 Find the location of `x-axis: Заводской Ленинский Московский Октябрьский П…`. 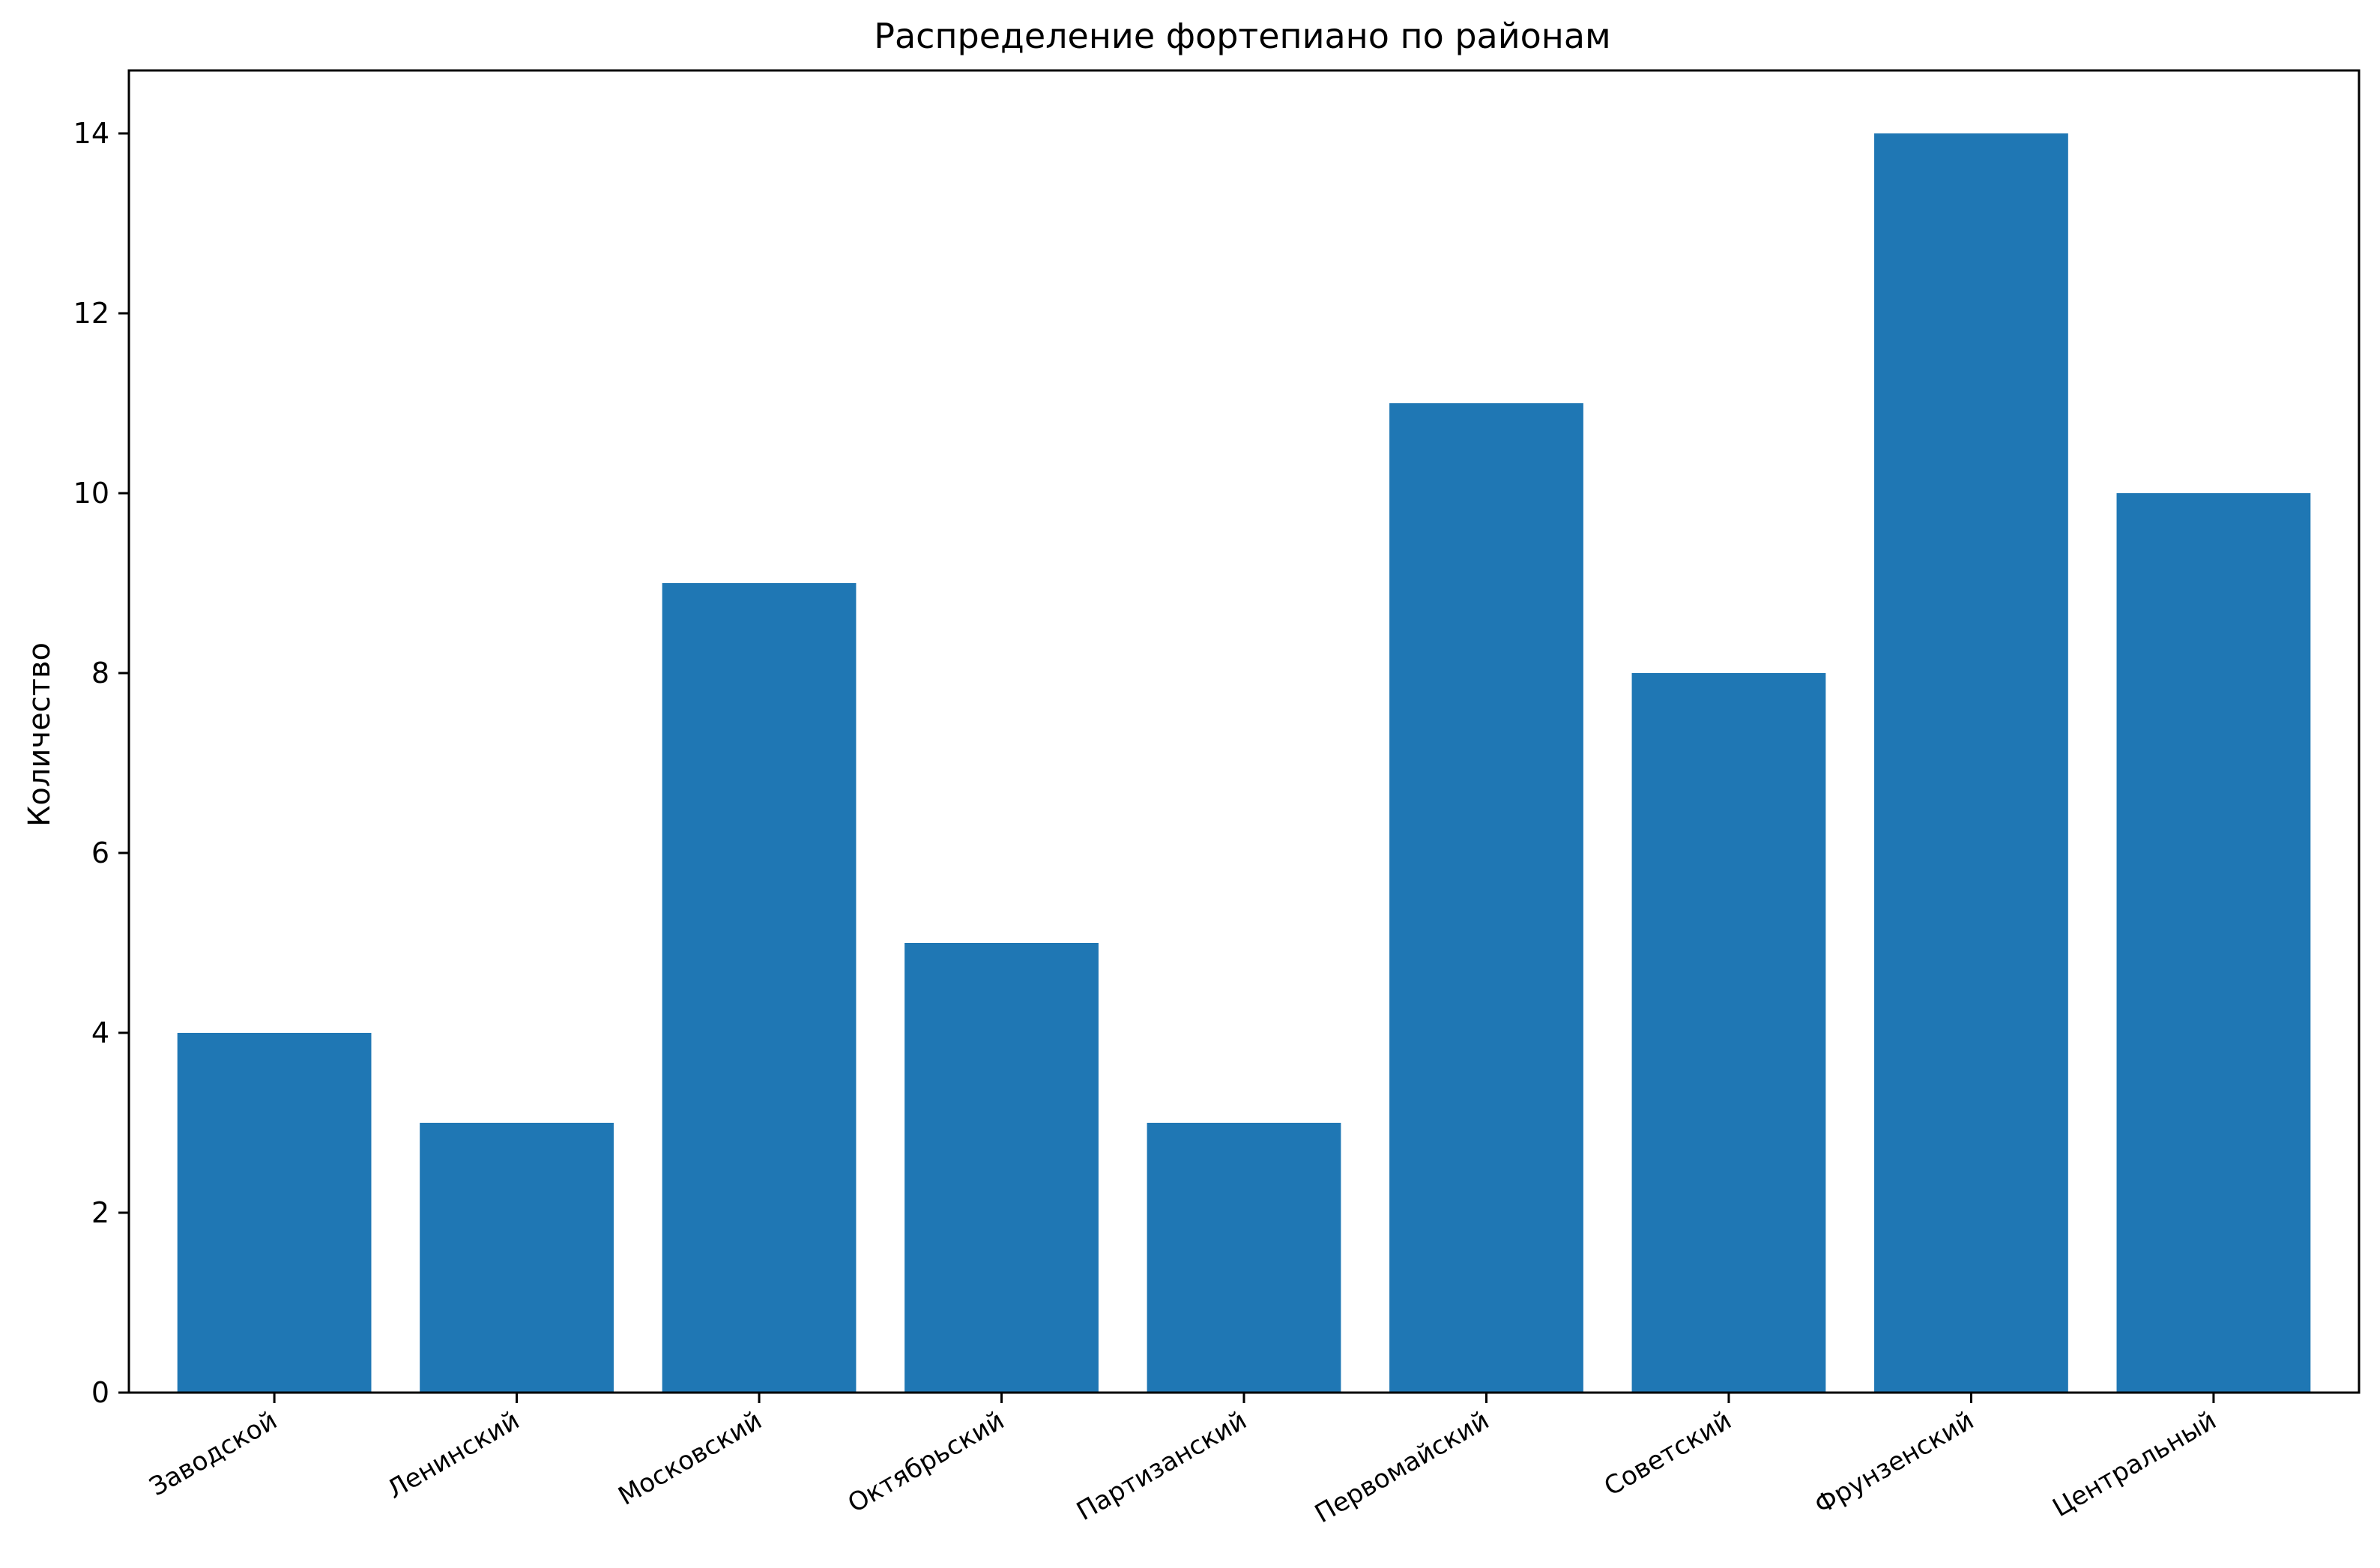

x-axis: Заводской Ленинский Московский Октябрьский П… is located at coordinates (1183, 1461).